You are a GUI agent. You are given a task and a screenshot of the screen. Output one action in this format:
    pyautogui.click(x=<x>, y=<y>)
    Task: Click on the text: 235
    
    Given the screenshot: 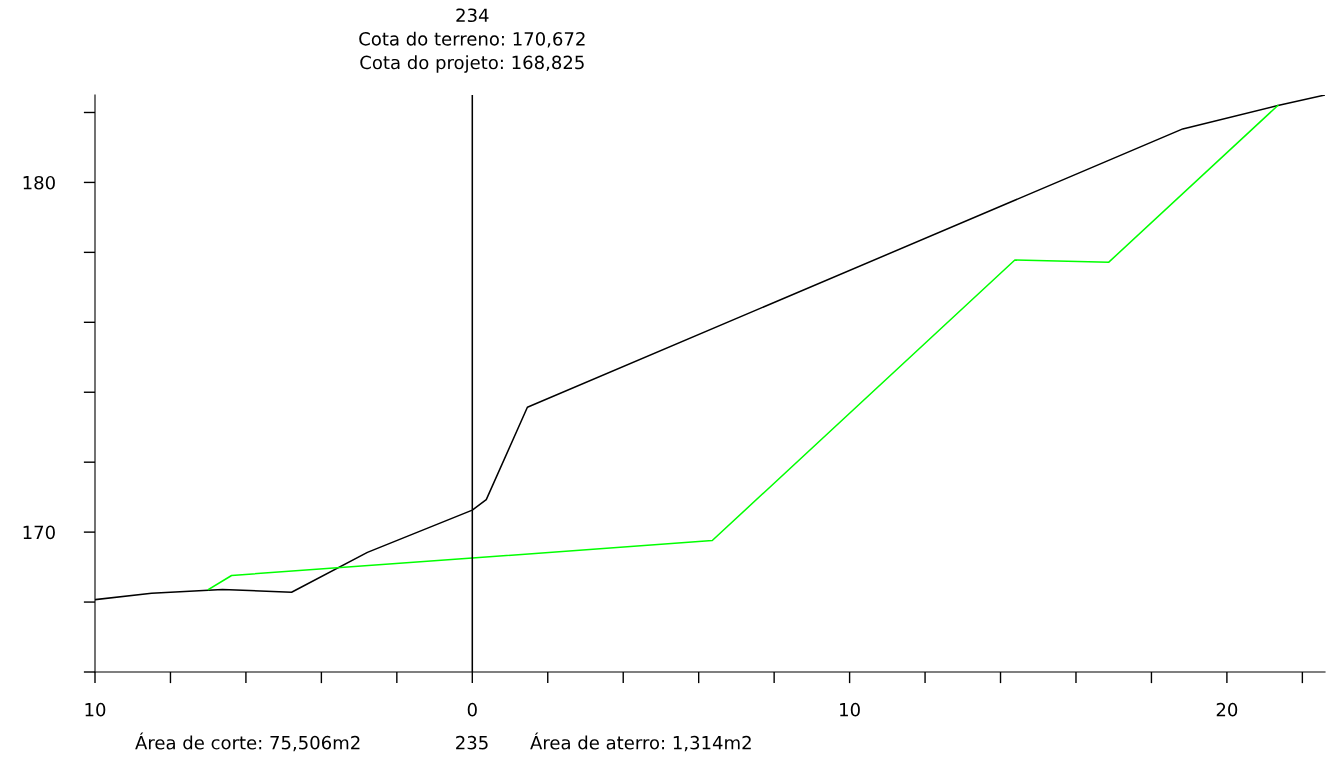 What is the action you would take?
    pyautogui.click(x=472, y=742)
    